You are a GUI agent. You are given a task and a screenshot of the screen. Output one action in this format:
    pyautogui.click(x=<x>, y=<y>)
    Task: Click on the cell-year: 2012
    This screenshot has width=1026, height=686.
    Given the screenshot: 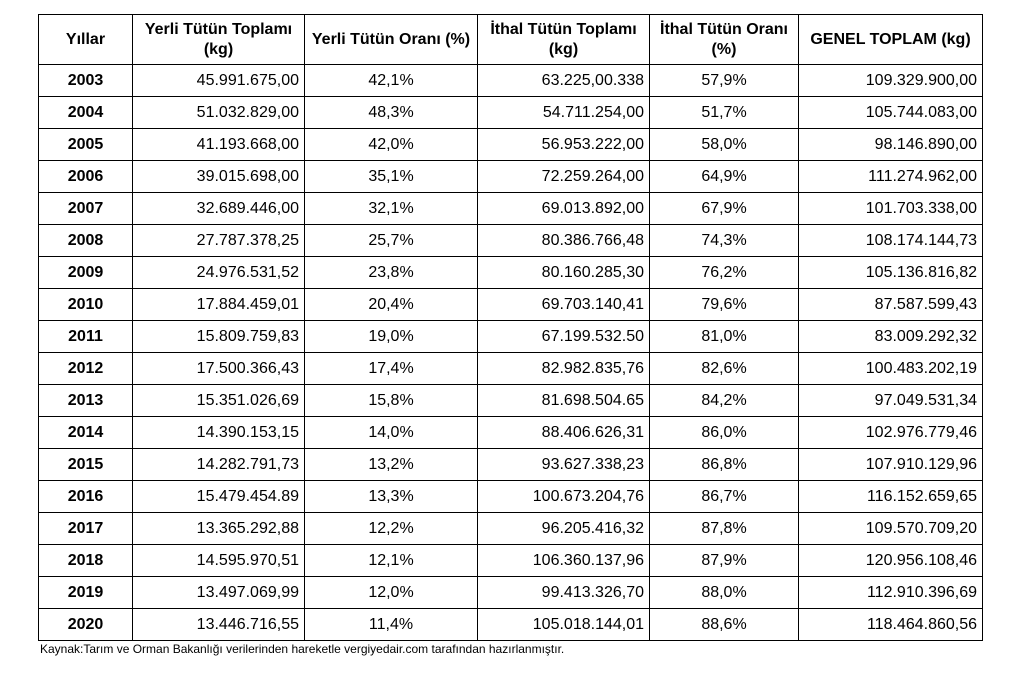 What is the action you would take?
    pyautogui.click(x=85, y=368)
    